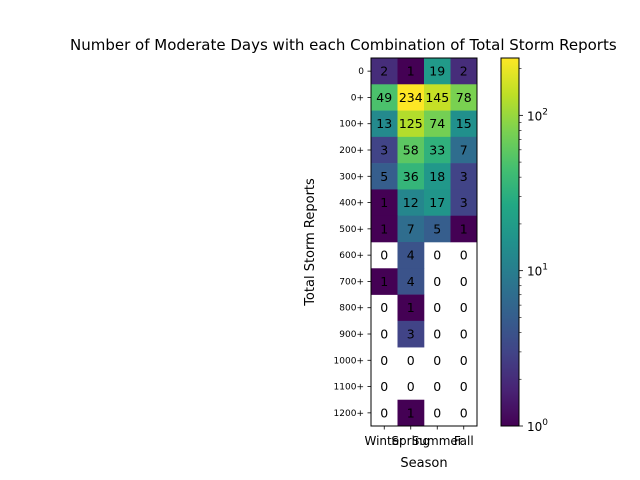 Image resolution: width=640 pixels, height=480 pixels. What do you see at coordinates (357, 98) in the screenshot?
I see `y-tick-label: 0+` at bounding box center [357, 98].